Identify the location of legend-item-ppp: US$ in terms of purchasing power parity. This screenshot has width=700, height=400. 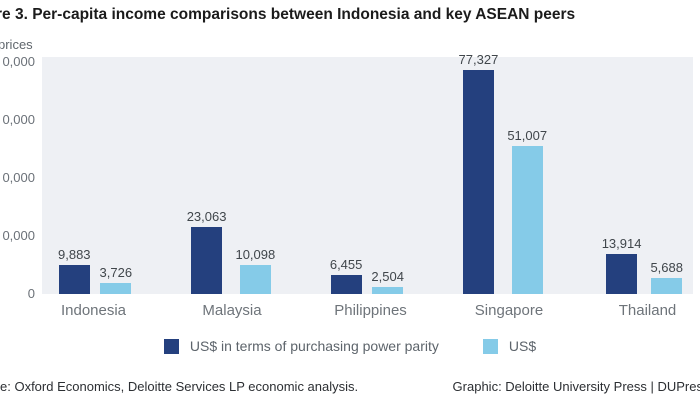
(301, 346).